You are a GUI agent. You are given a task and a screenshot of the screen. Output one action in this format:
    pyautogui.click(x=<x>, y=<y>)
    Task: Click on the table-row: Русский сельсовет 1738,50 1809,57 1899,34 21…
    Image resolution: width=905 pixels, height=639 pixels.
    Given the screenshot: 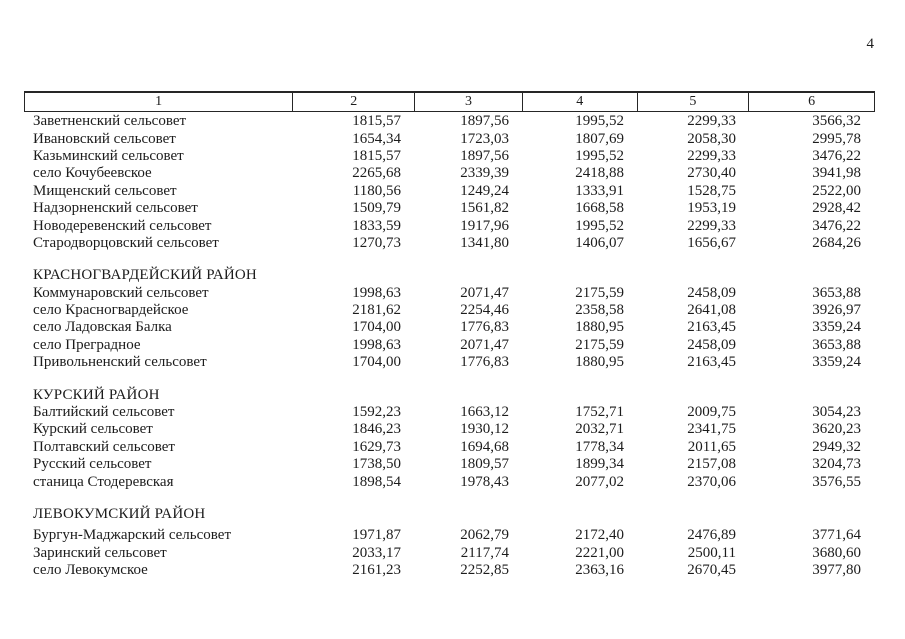 What is the action you would take?
    pyautogui.click(x=449, y=464)
    